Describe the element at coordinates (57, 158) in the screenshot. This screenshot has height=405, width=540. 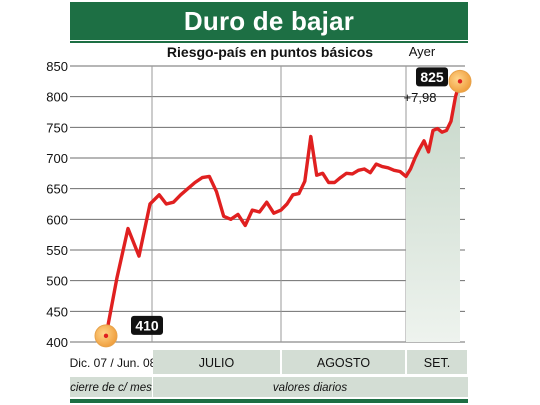
I see `y-tick-label: 700` at that location.